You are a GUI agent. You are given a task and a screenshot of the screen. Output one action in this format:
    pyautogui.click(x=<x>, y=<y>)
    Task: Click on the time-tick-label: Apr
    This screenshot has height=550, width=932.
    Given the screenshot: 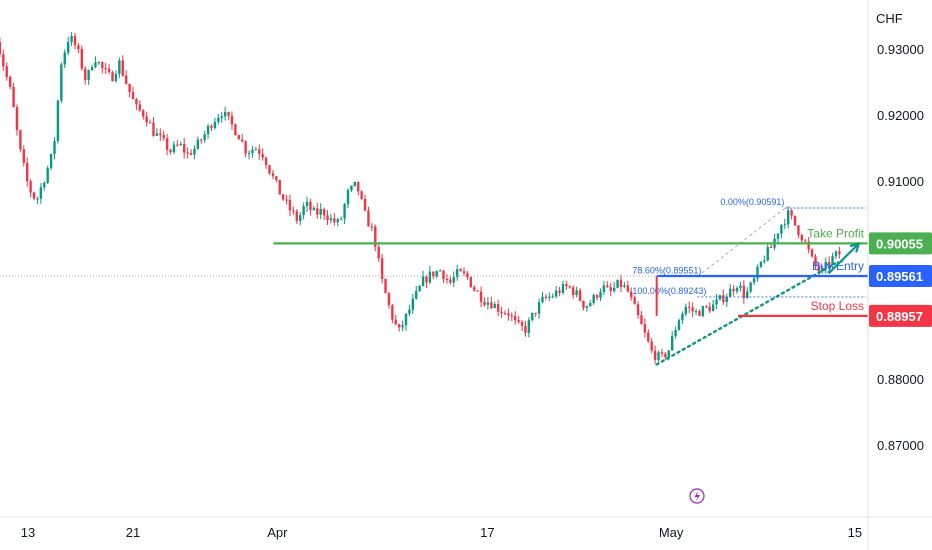 What is the action you would take?
    pyautogui.click(x=277, y=532)
    